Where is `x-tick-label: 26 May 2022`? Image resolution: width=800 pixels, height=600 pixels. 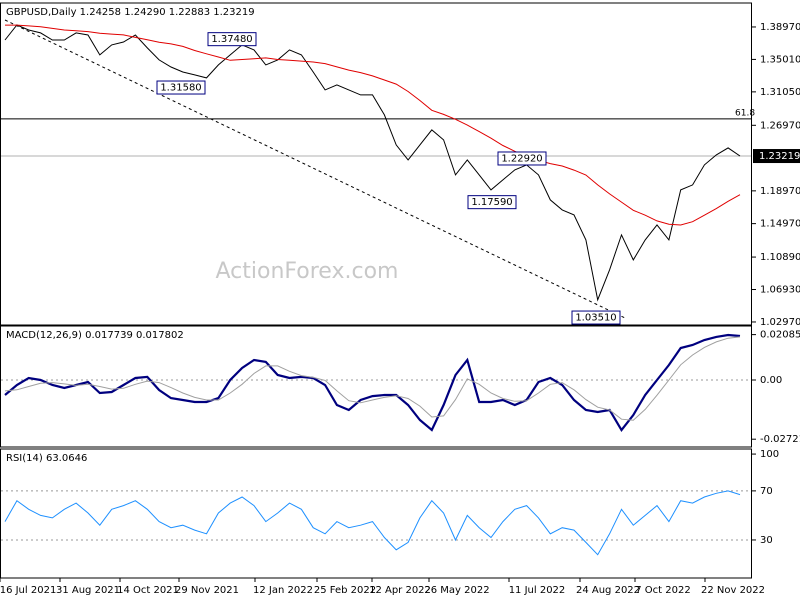
x-tick-label: 26 May 2022 is located at coordinates (456, 590).